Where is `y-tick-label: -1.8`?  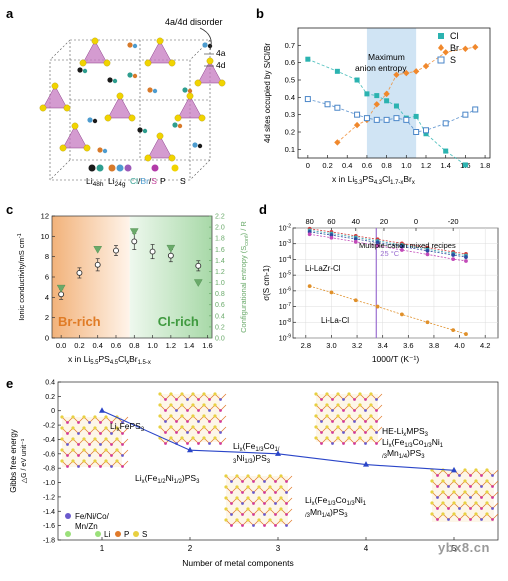
y-tick-label: -1.8 is located at coordinates (49, 541).